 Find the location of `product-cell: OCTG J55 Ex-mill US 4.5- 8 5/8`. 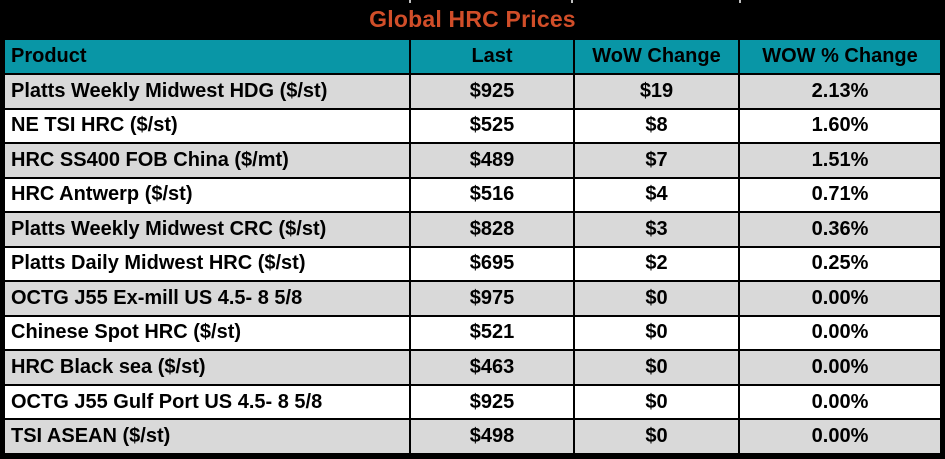

product-cell: OCTG J55 Ex-mill US 4.5- 8 5/8 is located at coordinates (207, 298).